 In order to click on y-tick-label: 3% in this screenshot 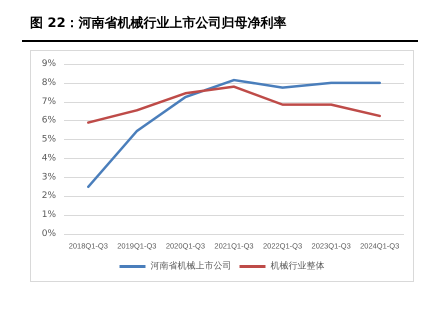, I will do `click(49, 177)`.